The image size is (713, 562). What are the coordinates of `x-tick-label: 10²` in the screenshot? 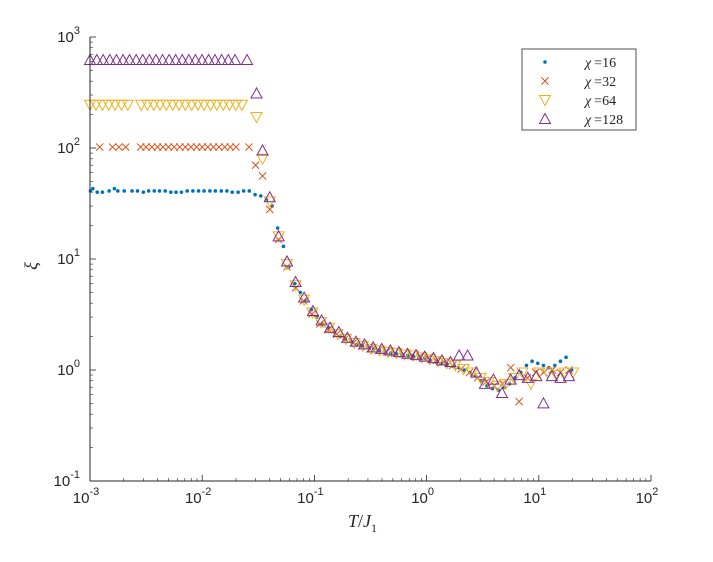 It's located at (647, 496).